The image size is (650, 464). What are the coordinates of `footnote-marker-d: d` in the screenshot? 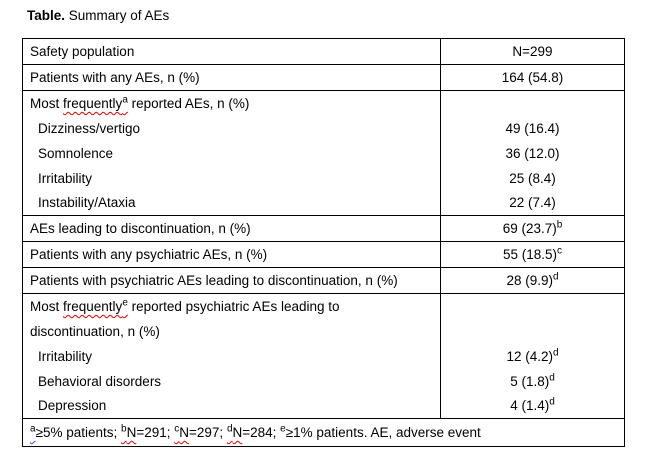 It's located at (229, 429).